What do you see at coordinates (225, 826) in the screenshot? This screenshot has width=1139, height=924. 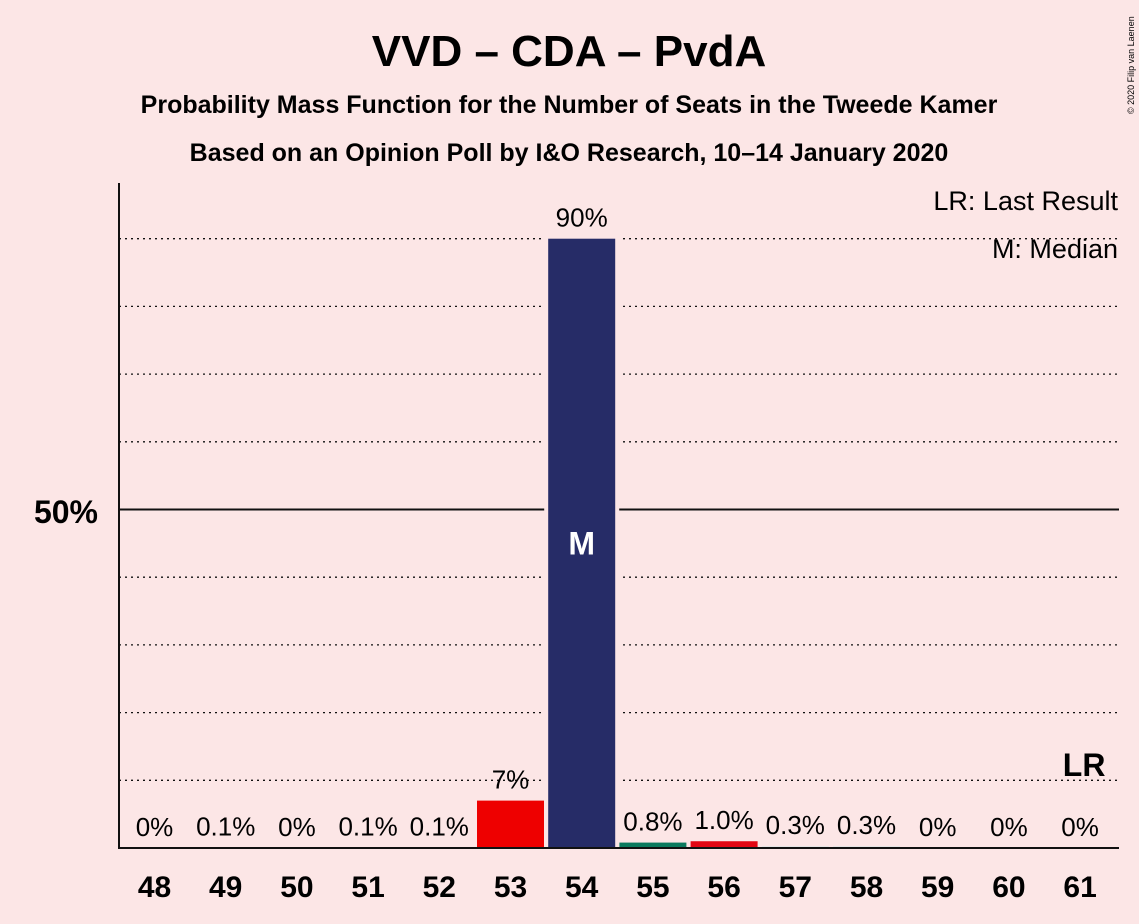 I see `data-label-49: 0.1%` at bounding box center [225, 826].